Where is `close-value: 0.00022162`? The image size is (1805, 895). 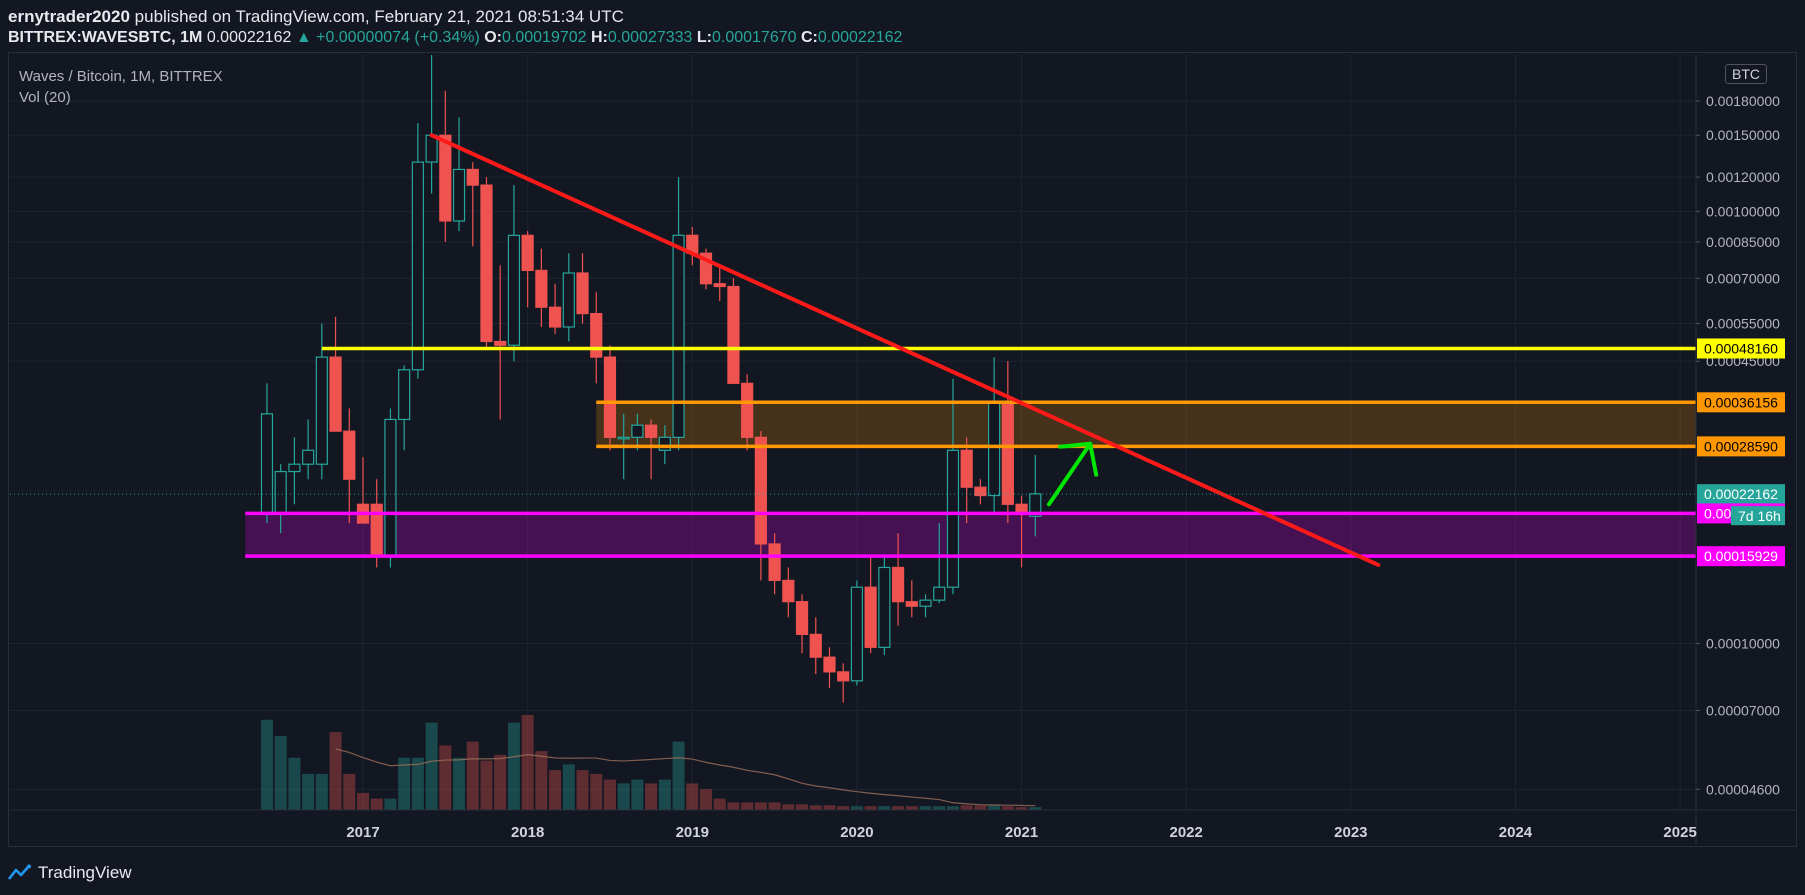 close-value: 0.00022162 is located at coordinates (860, 37).